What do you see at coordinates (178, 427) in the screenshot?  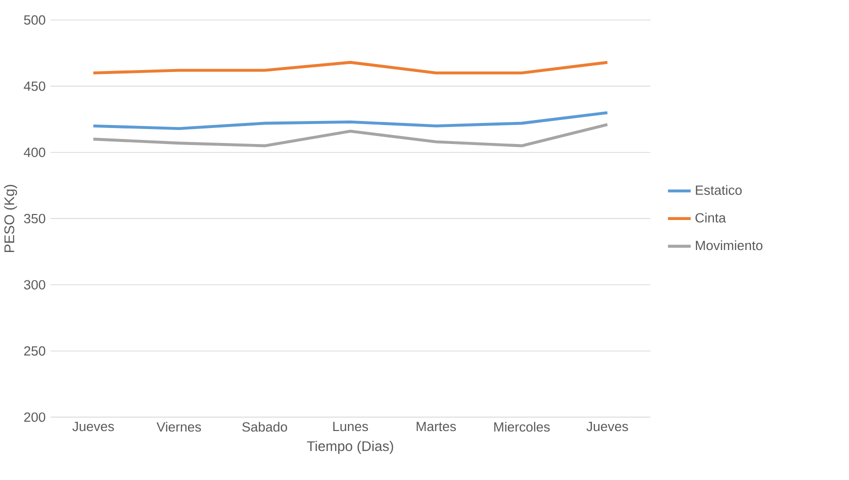 I see `x-tick-label: Viernes` at bounding box center [178, 427].